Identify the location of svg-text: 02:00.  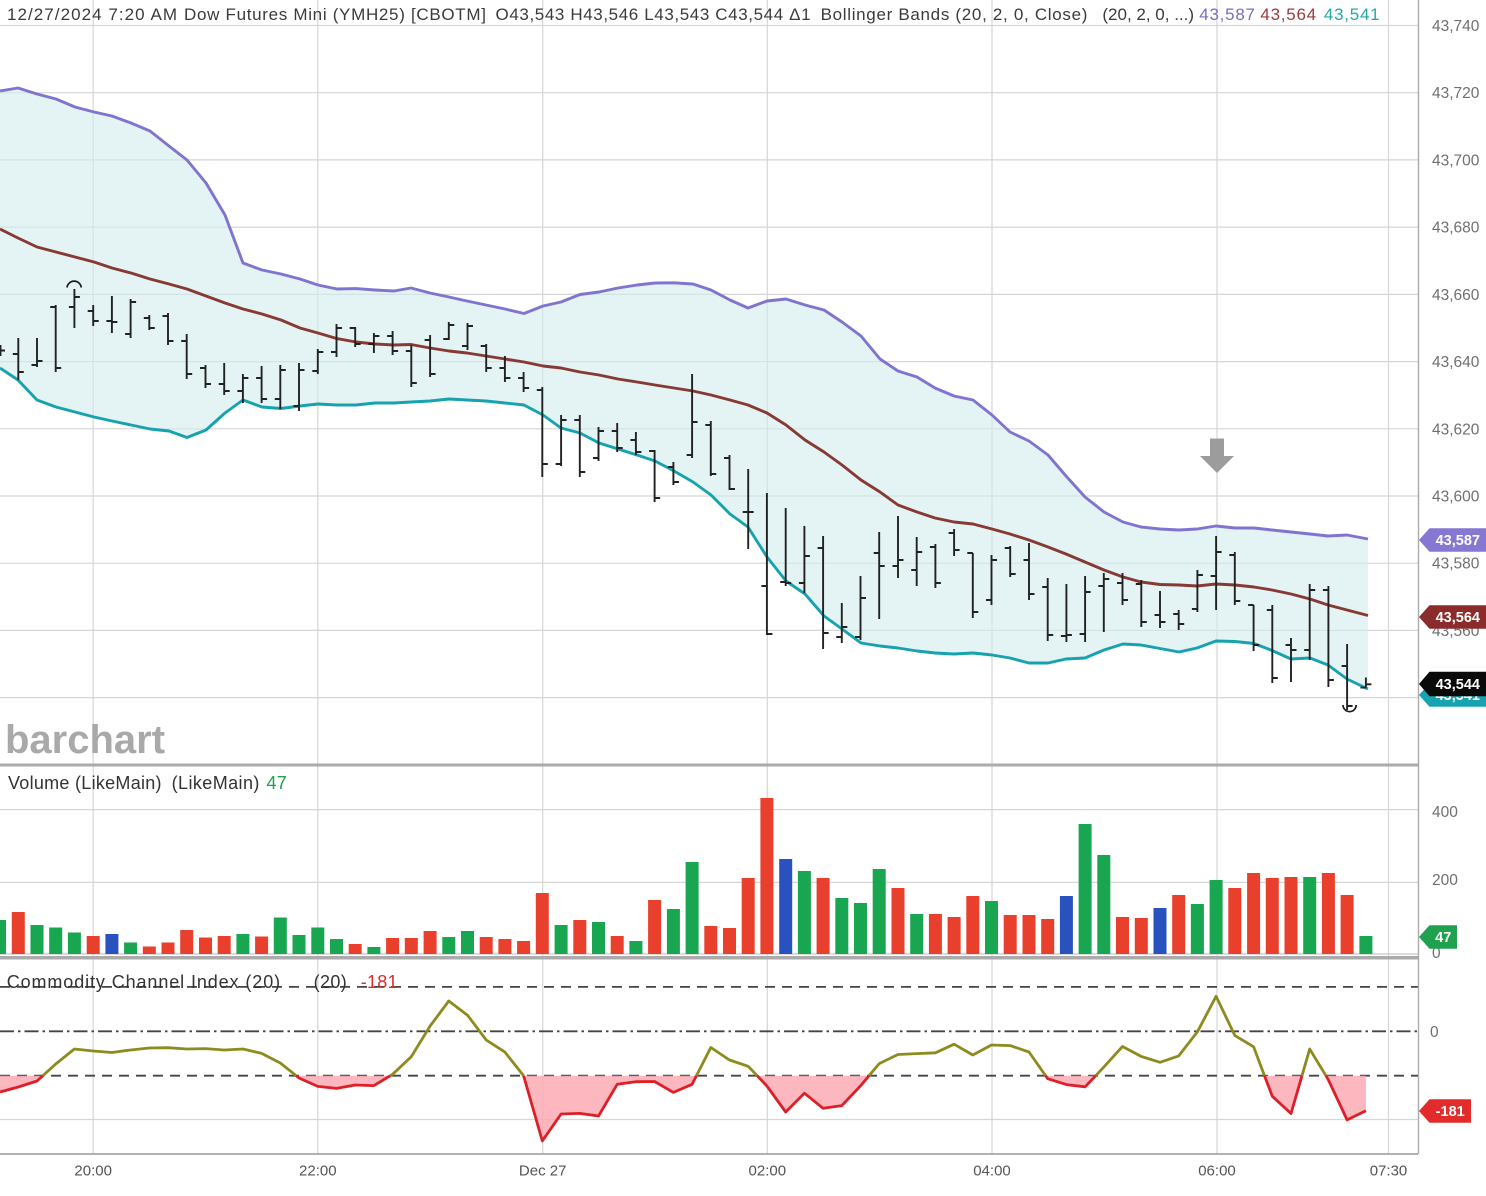
(768, 1171).